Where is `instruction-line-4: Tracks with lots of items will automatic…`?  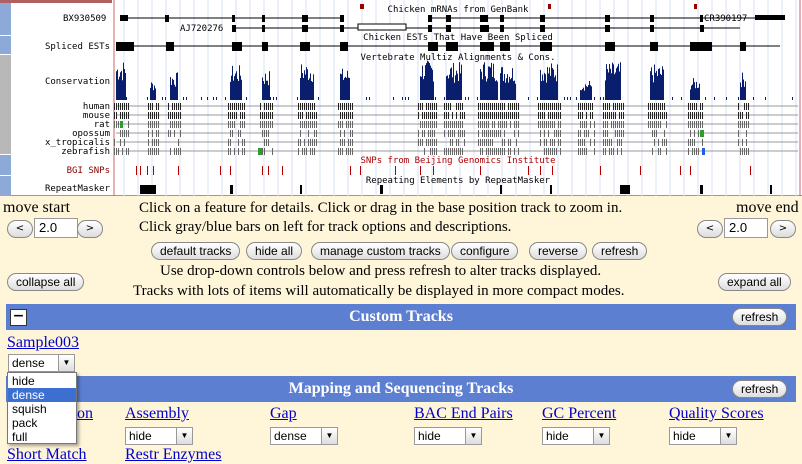
instruction-line-4: Tracks with lots of items will automatic… is located at coordinates (379, 291).